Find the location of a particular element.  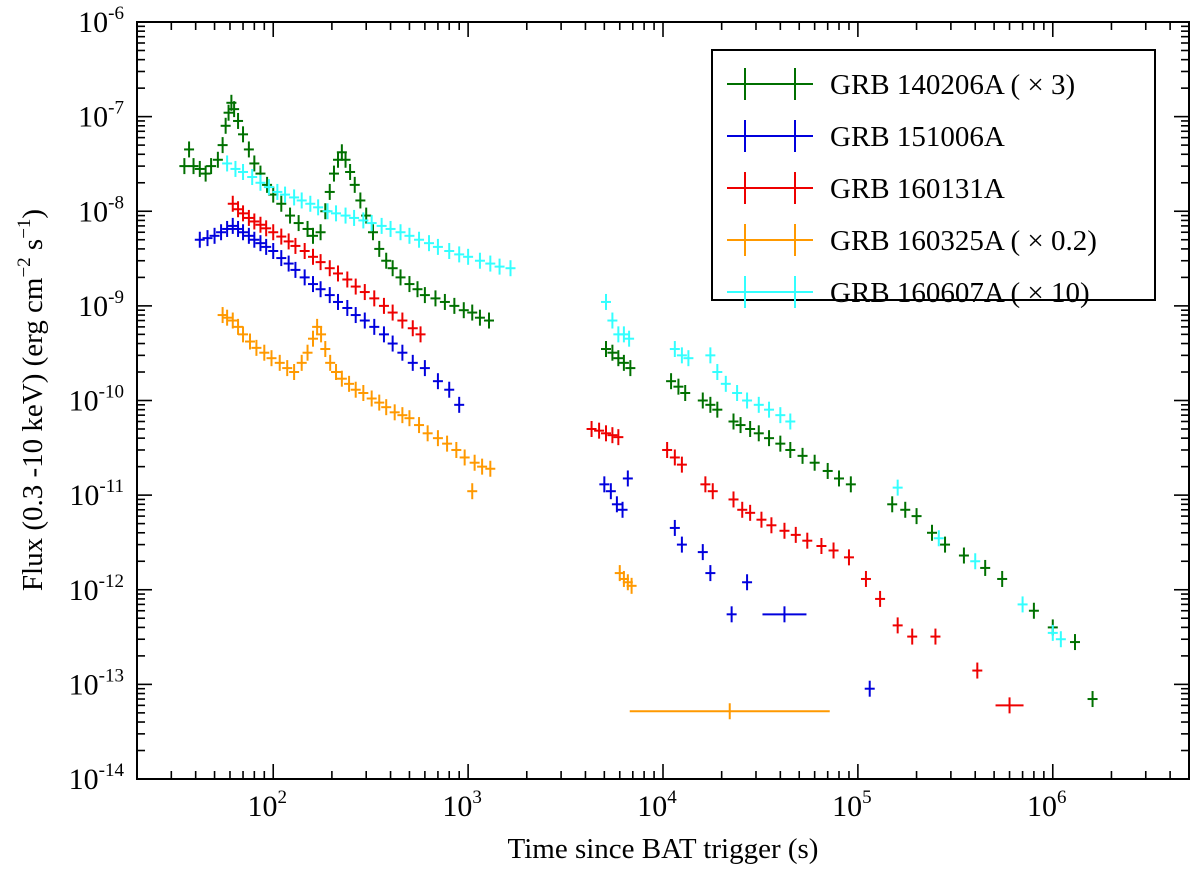

y-tick-label: 10⁻⁷ is located at coordinates (101, 116).